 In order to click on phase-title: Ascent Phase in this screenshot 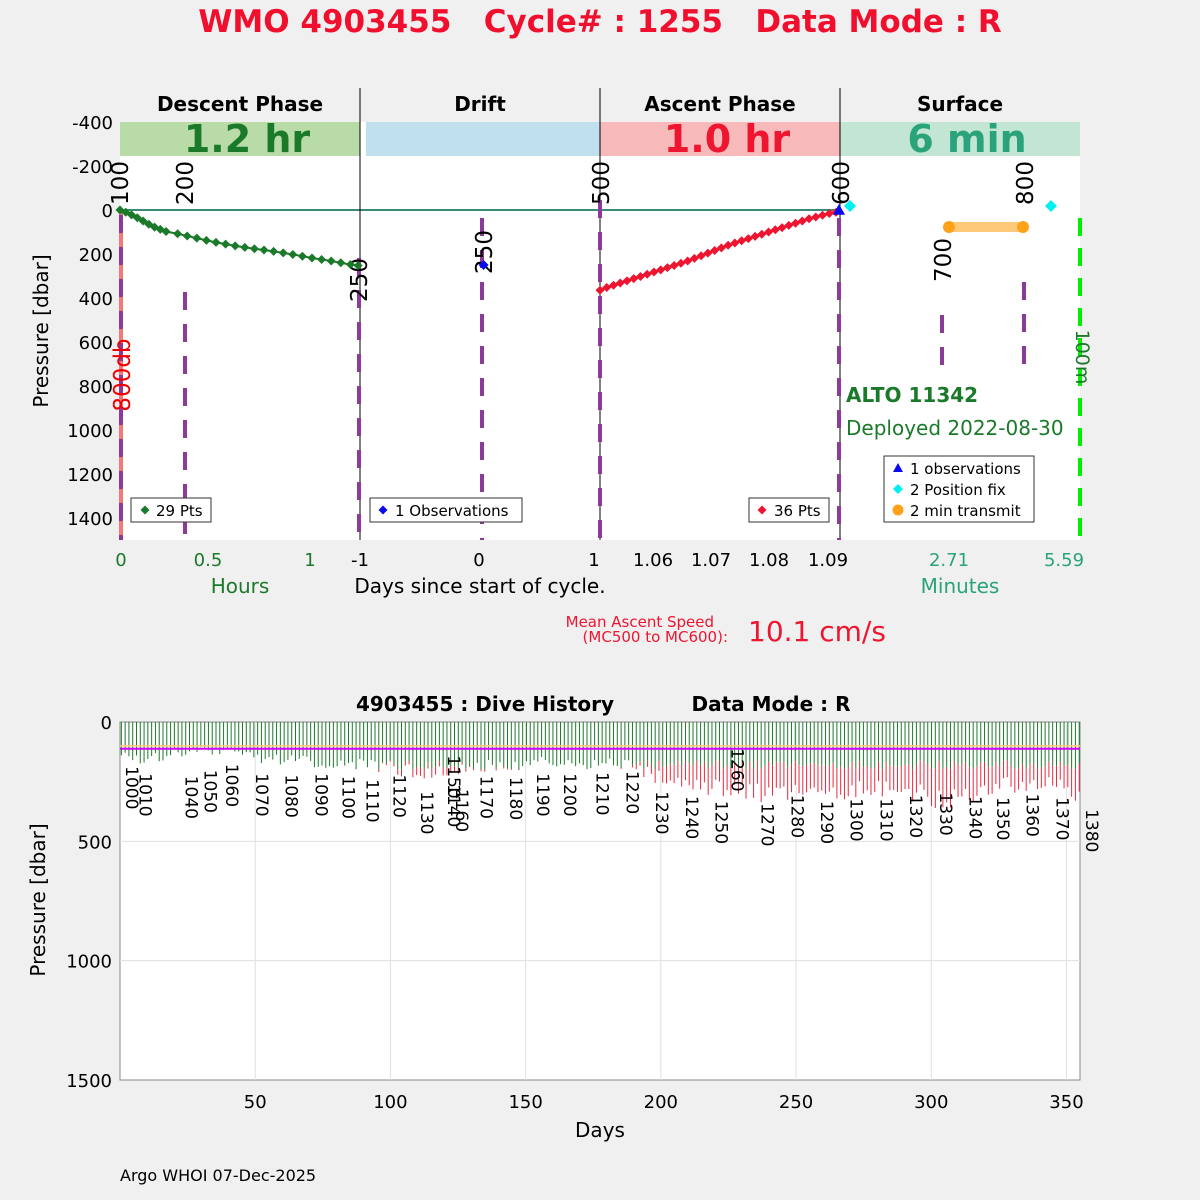, I will do `click(719, 104)`.